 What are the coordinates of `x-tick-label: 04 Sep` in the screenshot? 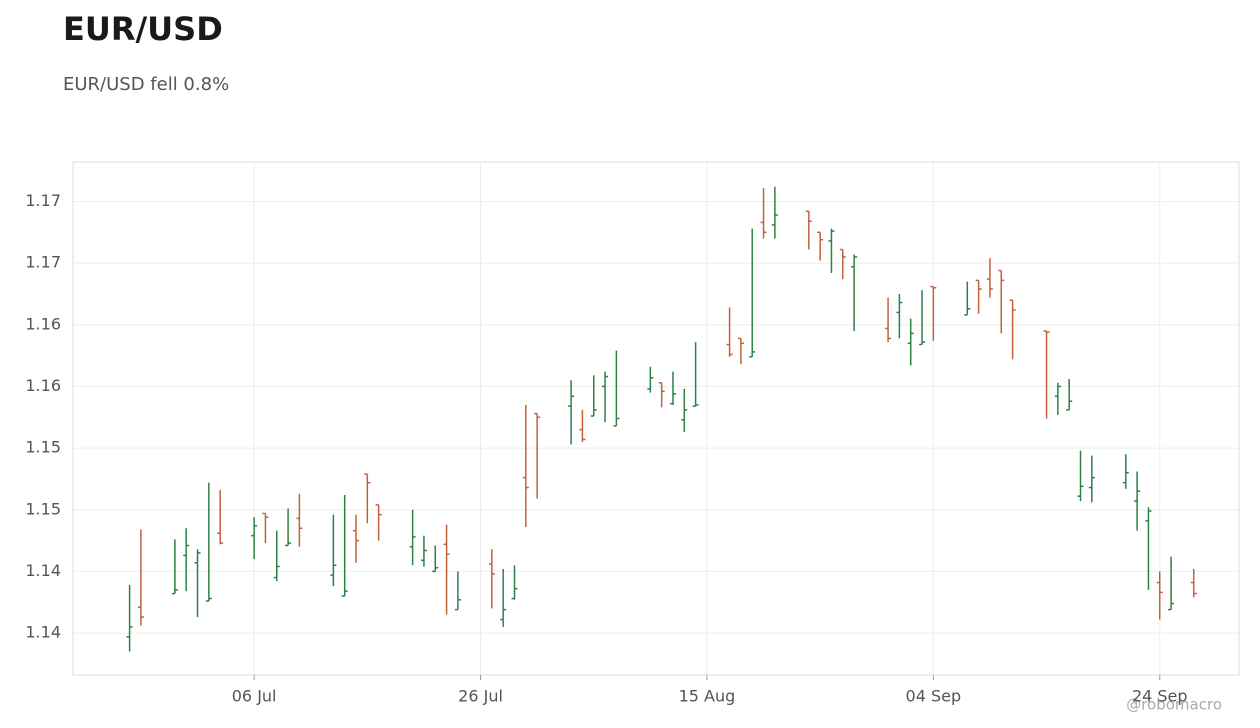 It's located at (934, 696).